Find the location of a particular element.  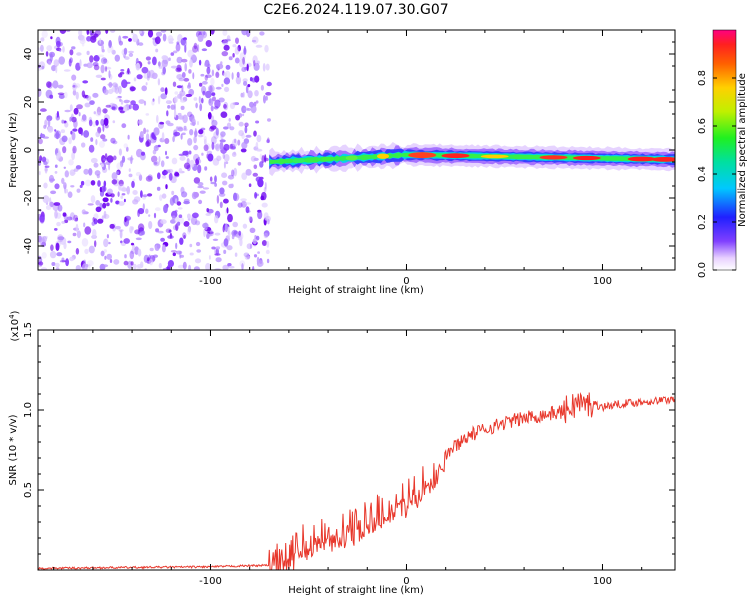

figure-title: C2E6.2024.119.07.30.G07 is located at coordinates (355, 10).